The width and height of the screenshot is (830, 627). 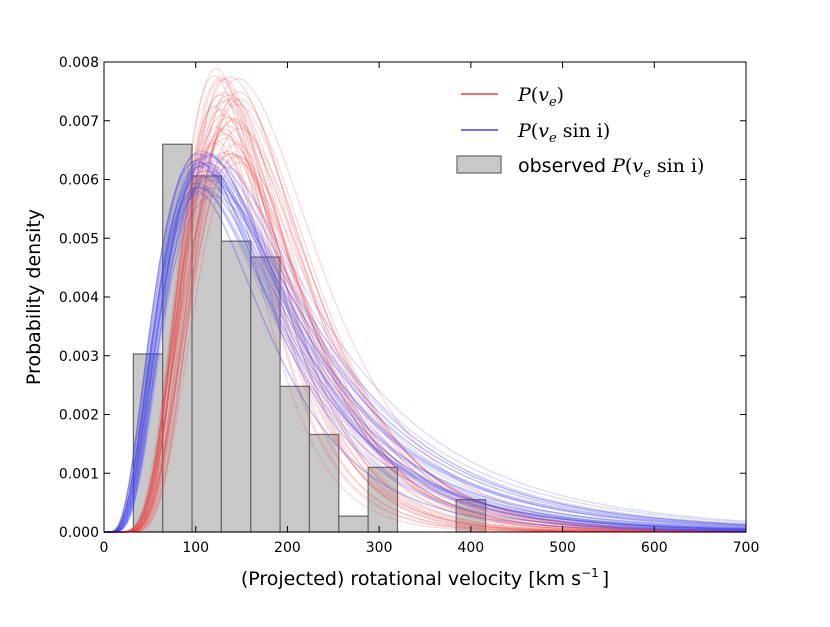 I want to click on y-tick-label-4: 0.004, so click(x=79, y=298).